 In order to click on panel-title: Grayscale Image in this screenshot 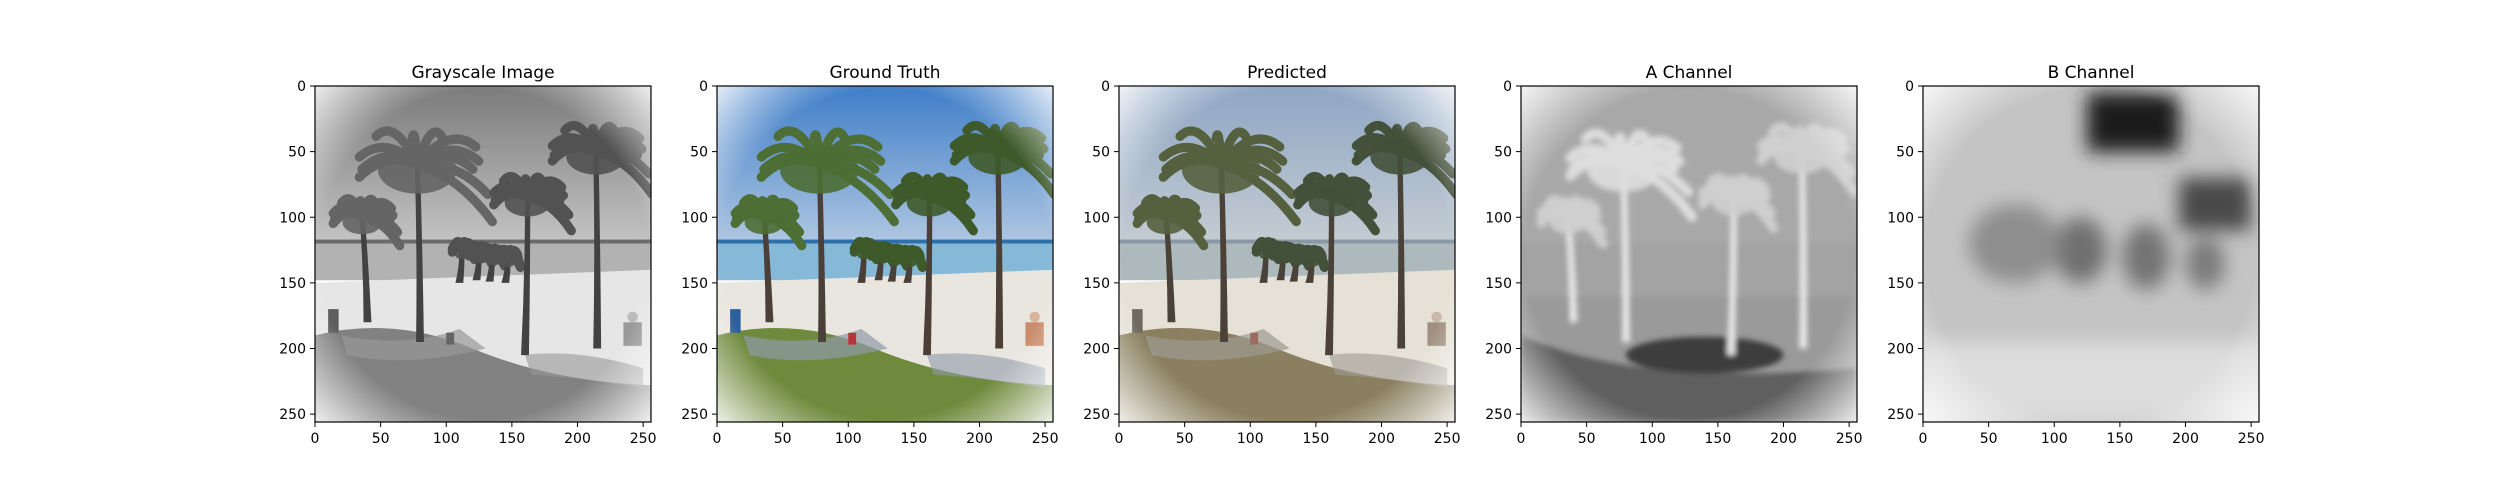, I will do `click(482, 73)`.